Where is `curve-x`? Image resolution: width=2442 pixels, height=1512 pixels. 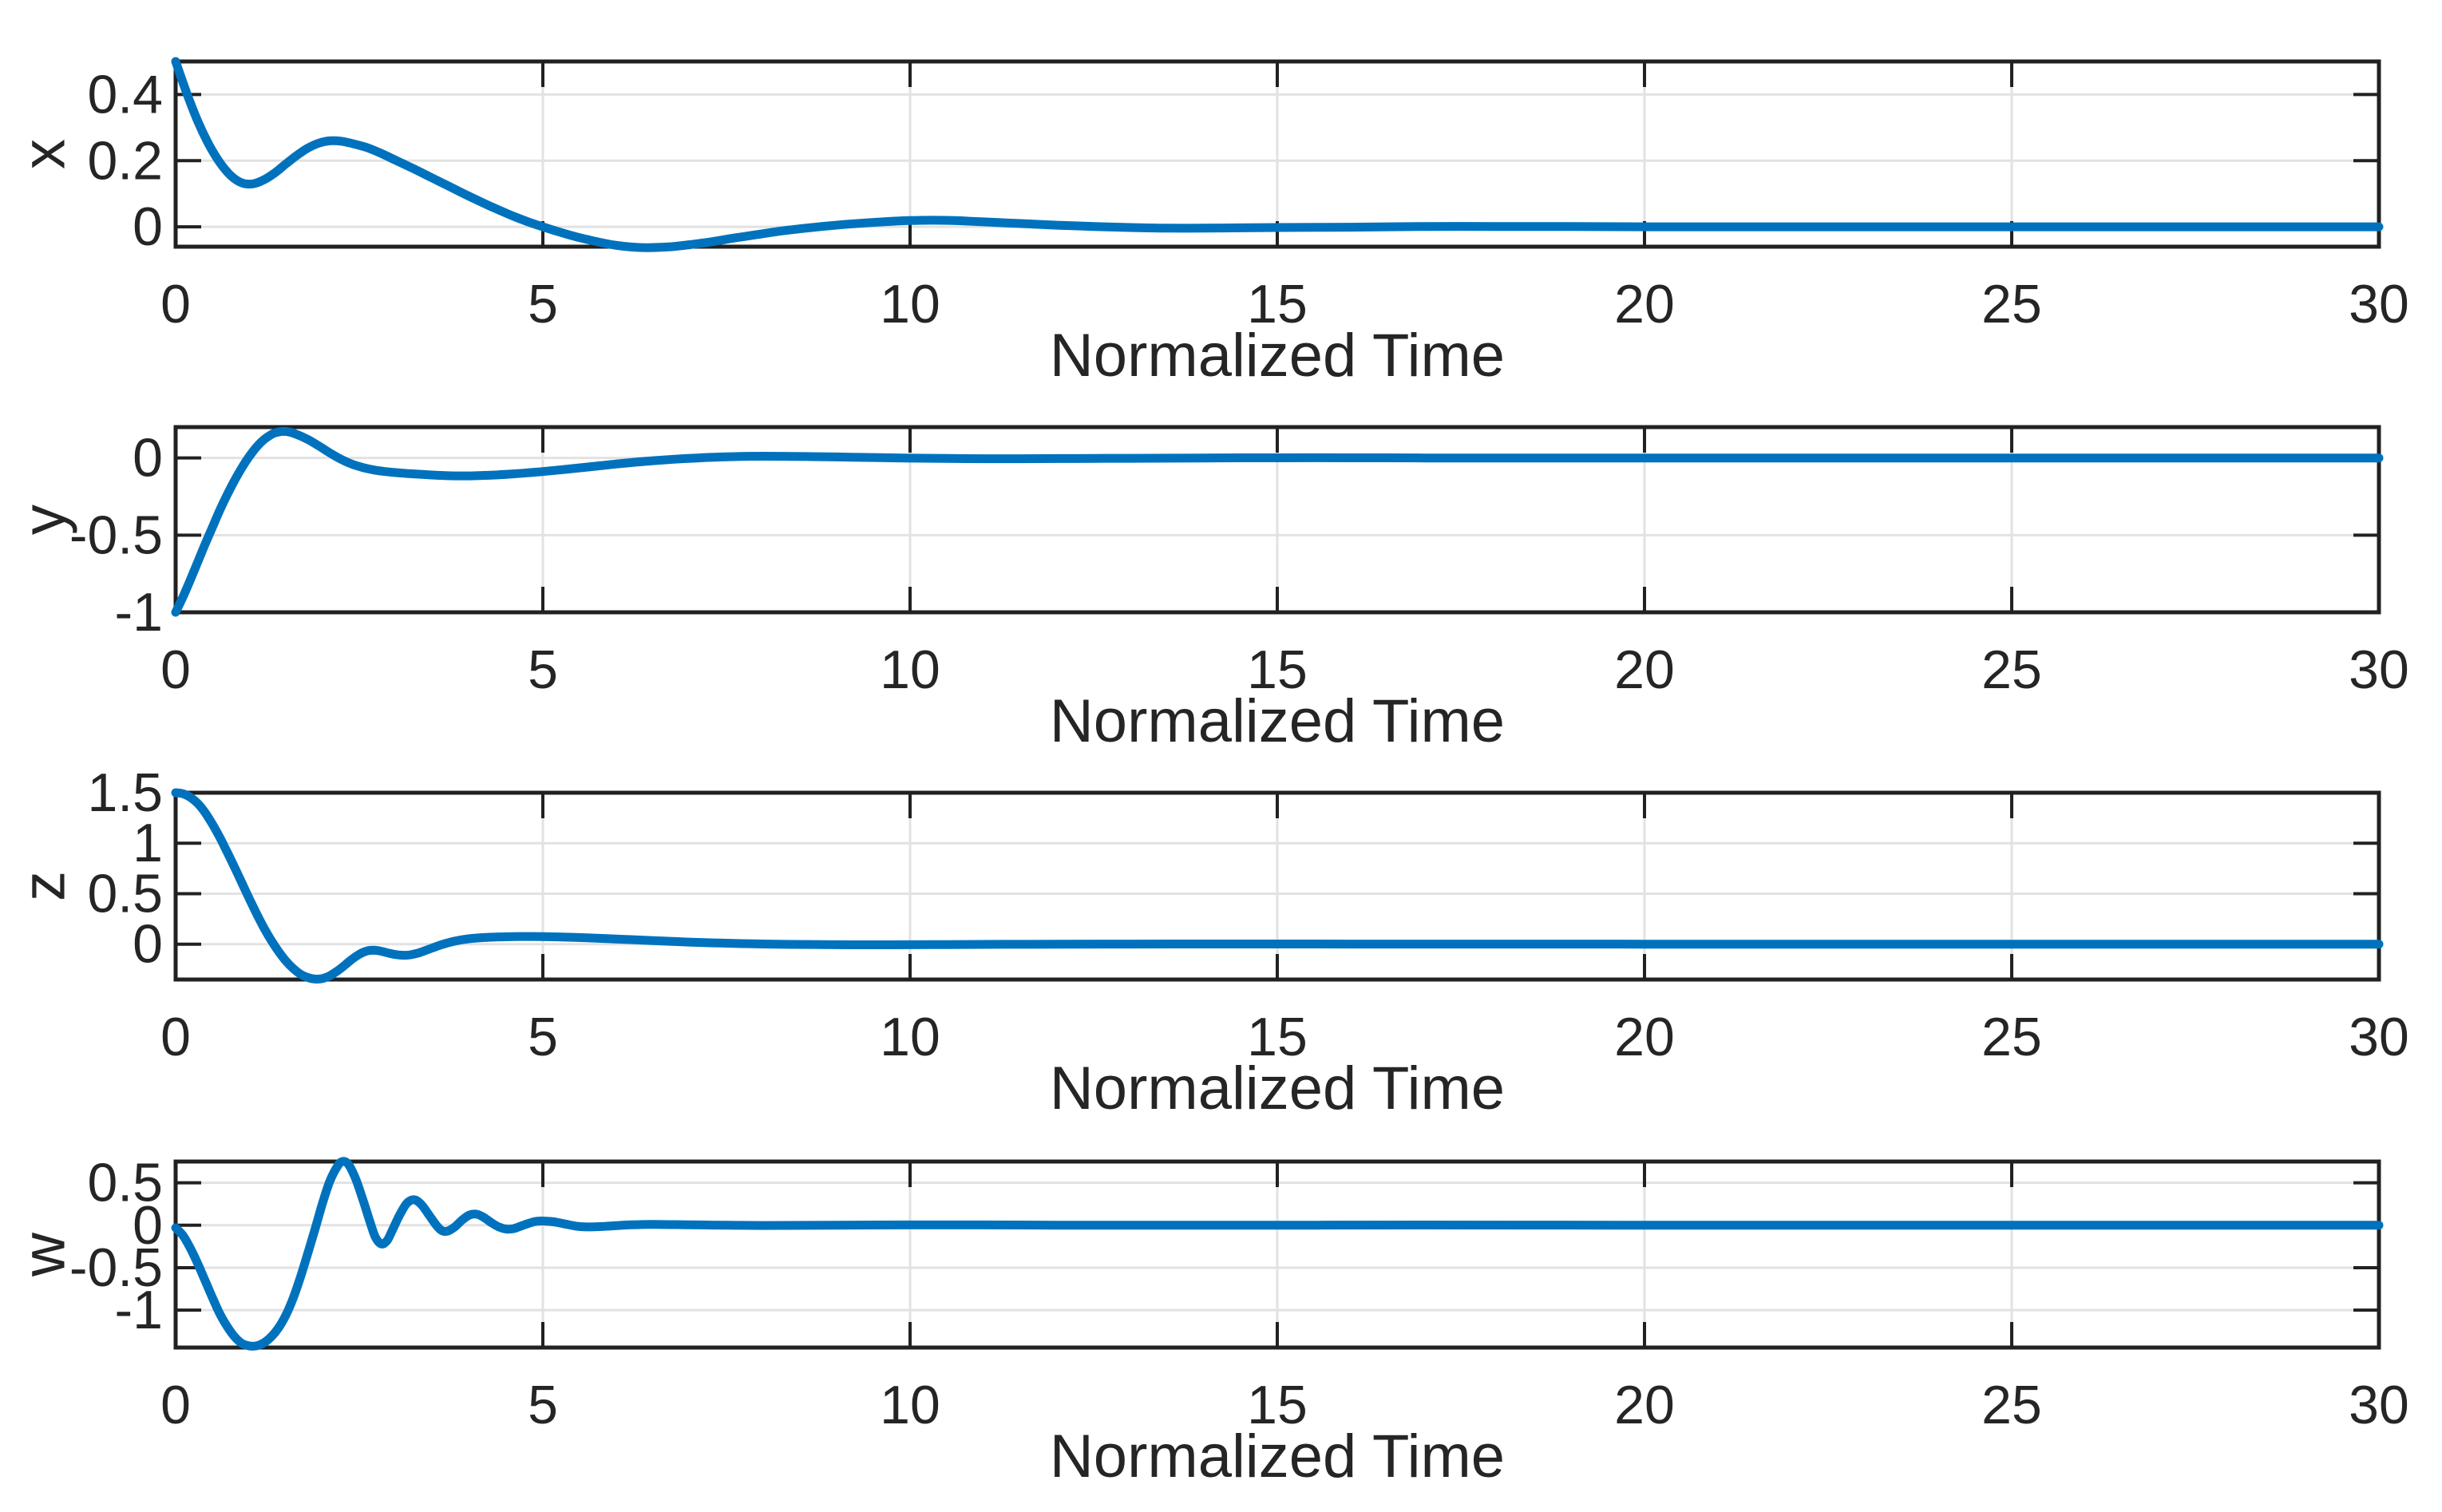 curve-x is located at coordinates (1277, 154).